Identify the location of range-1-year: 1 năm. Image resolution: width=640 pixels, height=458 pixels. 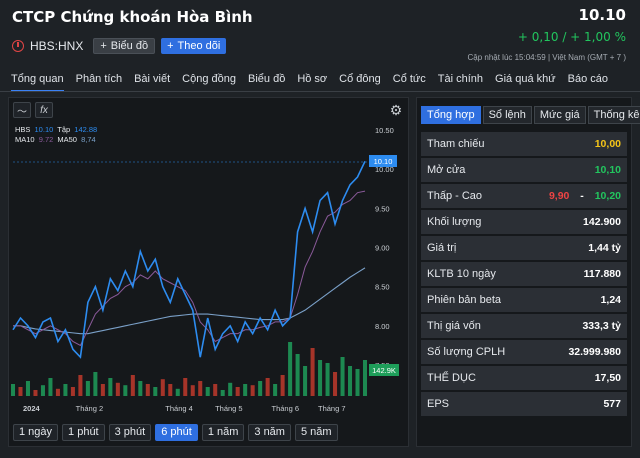
(223, 432).